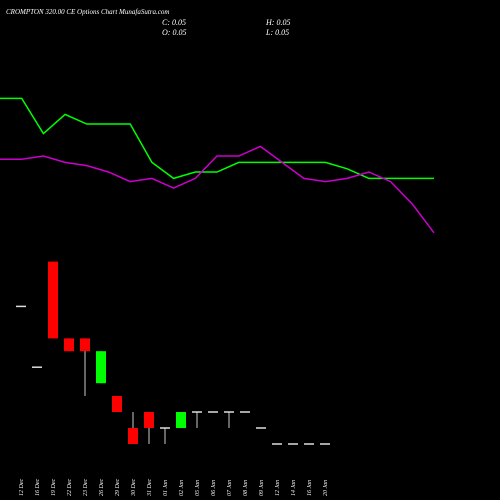 Image resolution: width=500 pixels, height=500 pixels. I want to click on x-tick-label: 07 Jan, so click(230, 488).